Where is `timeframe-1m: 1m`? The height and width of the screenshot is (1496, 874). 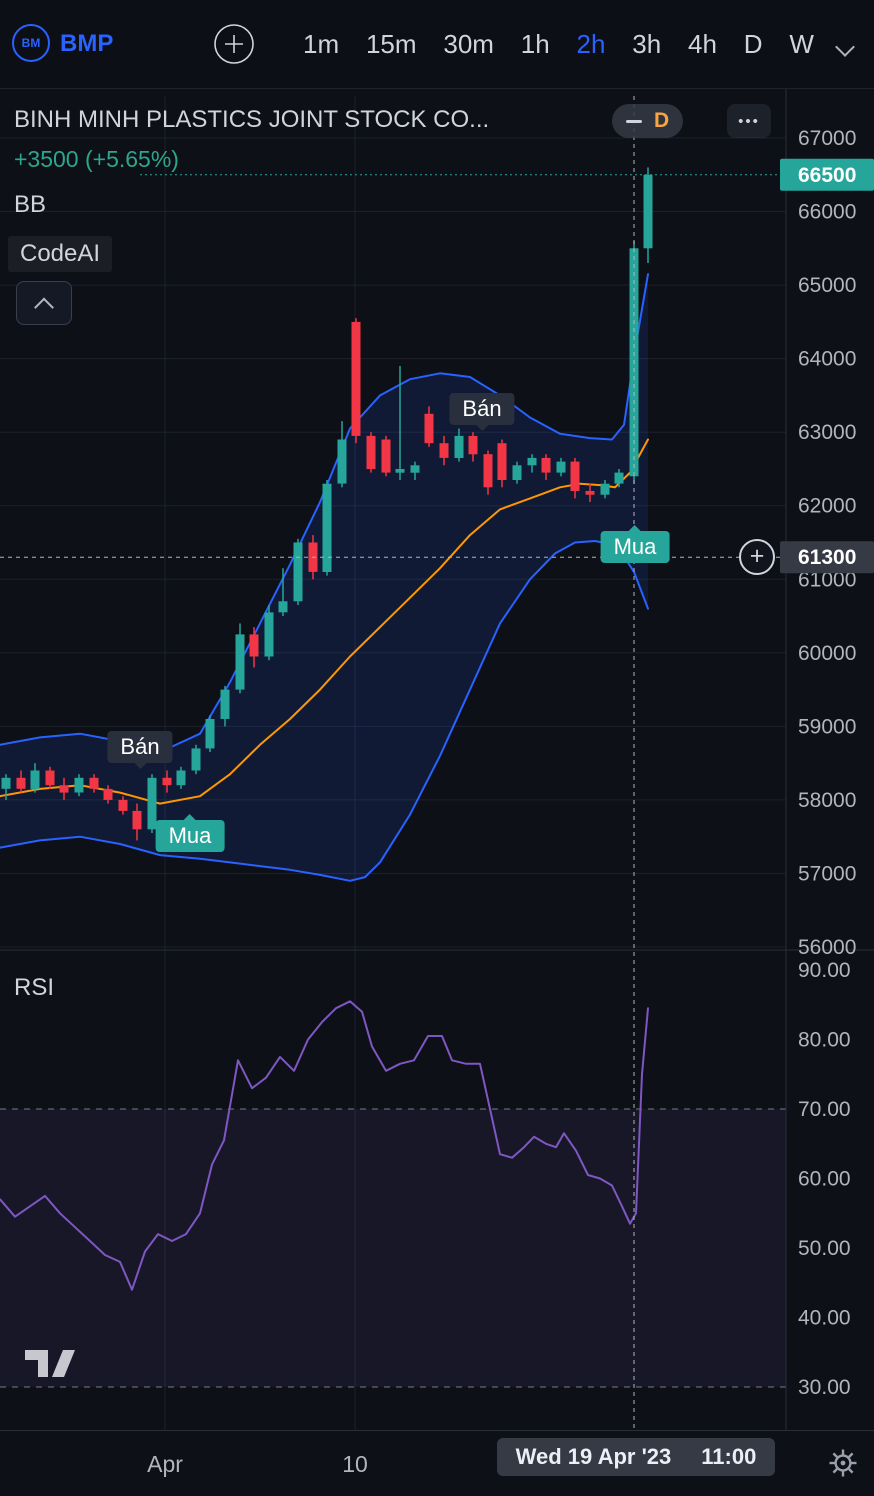 timeframe-1m: 1m is located at coordinates (321, 43).